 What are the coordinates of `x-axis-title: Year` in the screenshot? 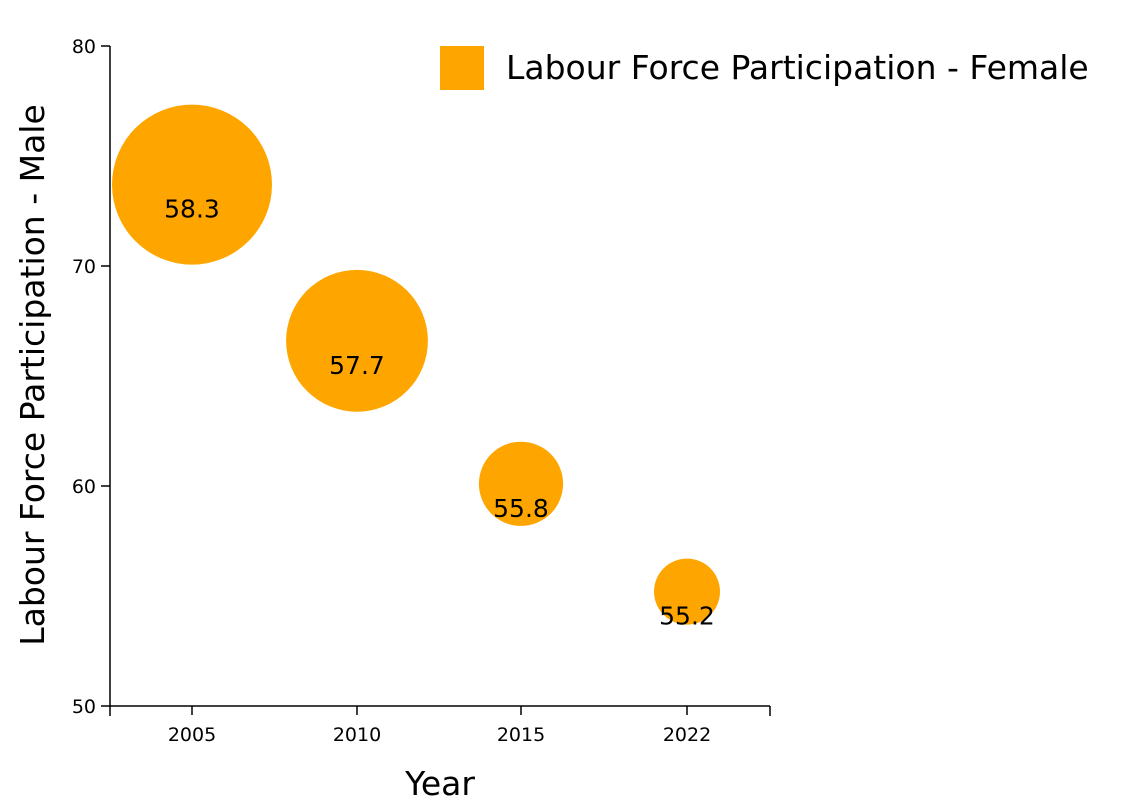 It's located at (439, 783).